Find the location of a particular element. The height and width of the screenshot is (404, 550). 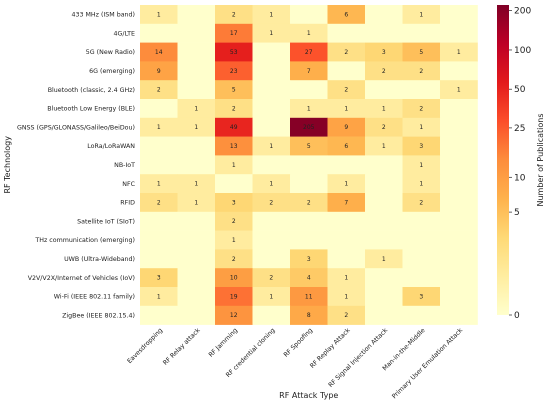

cell-value-label: 12 is located at coordinates (234, 315).